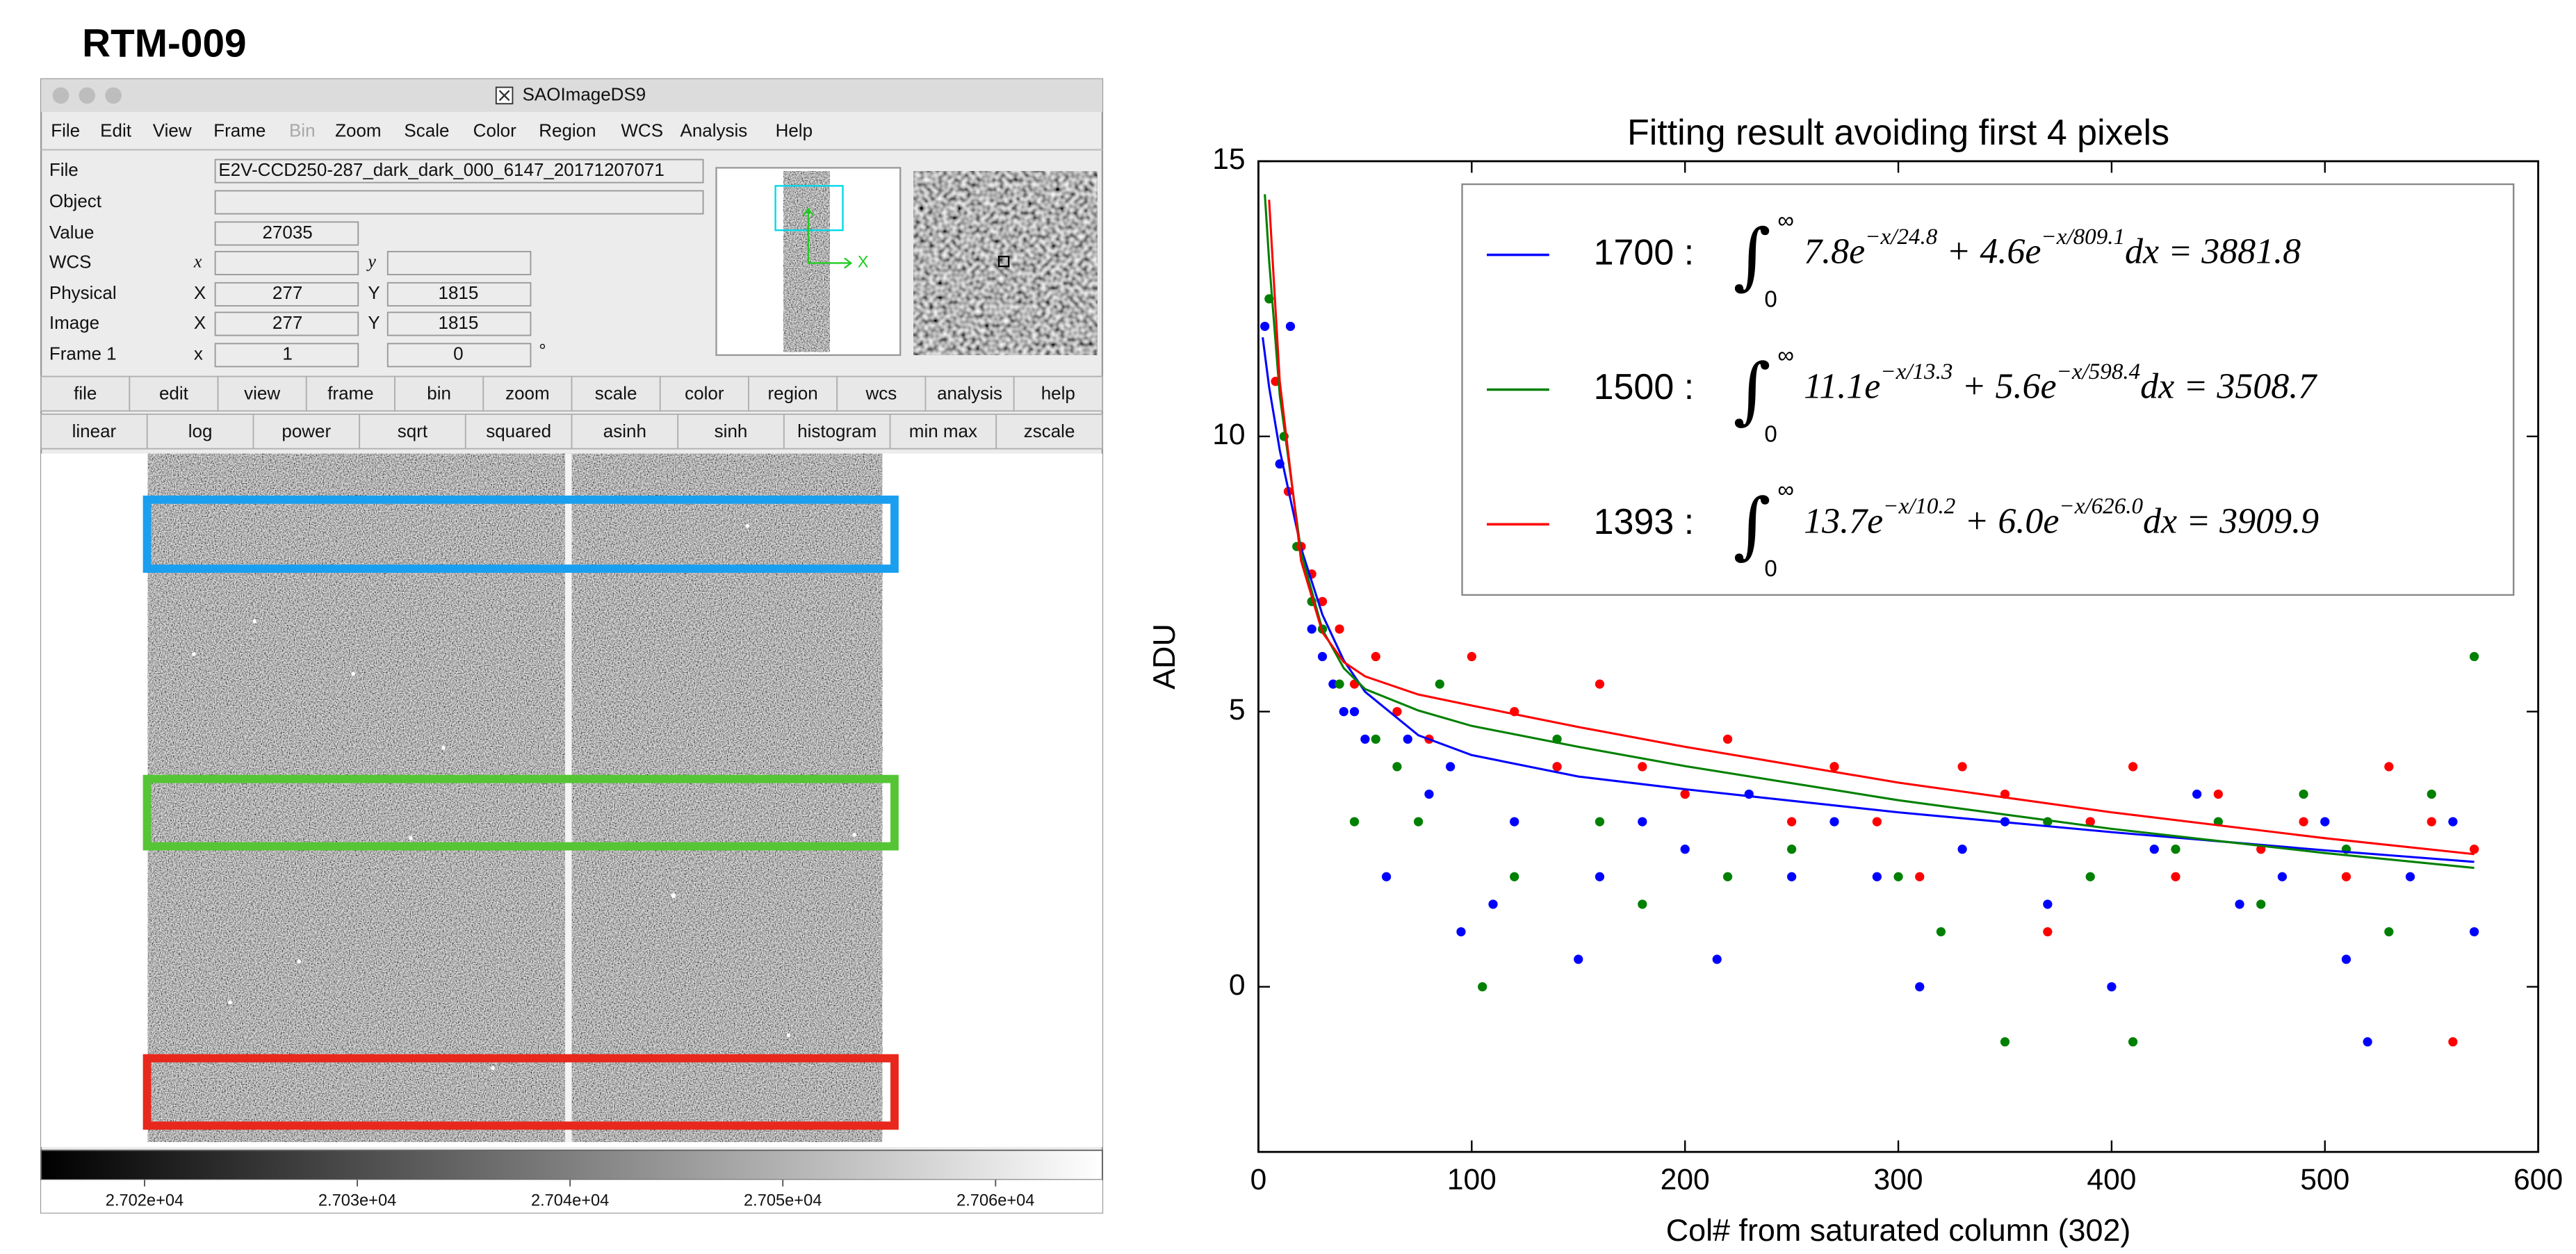 This screenshot has width=2576, height=1254. I want to click on button-label: scale, so click(616, 392).